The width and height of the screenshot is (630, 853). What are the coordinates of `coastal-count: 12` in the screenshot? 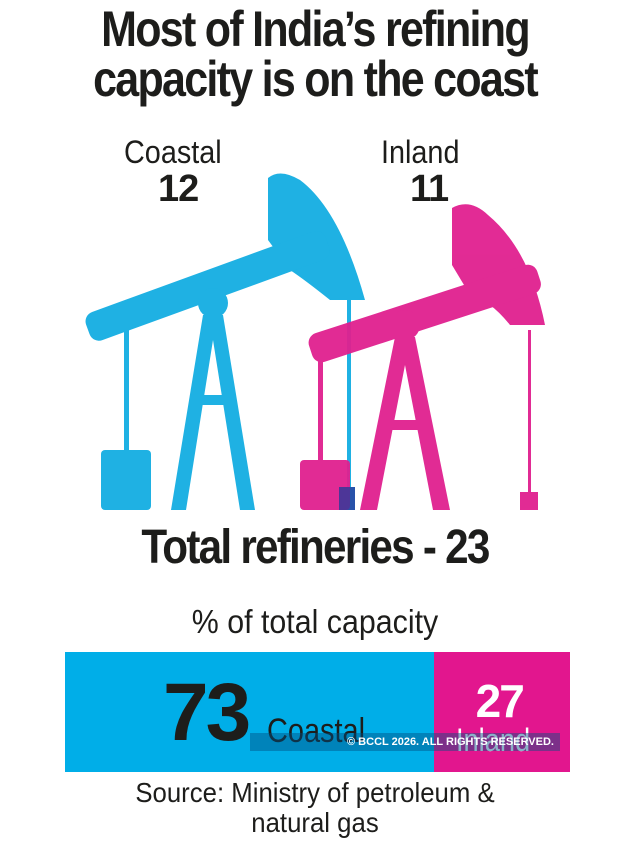 It's located at (178, 189).